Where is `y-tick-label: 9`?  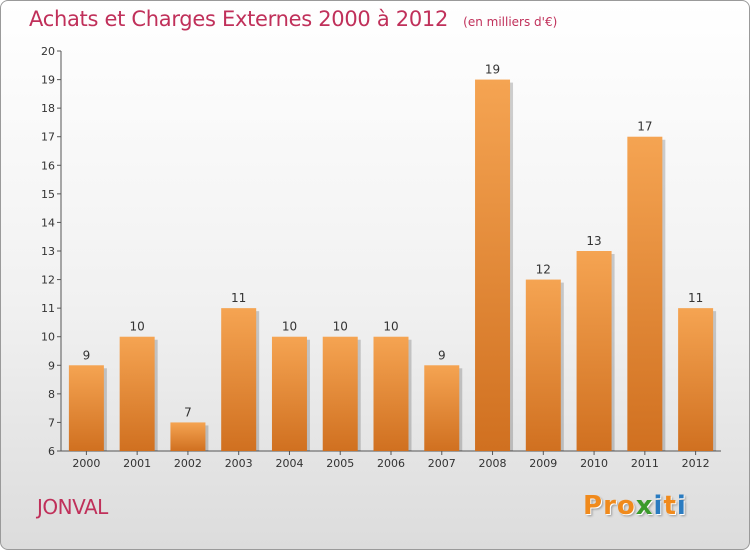 y-tick-label: 9 is located at coordinates (51, 365).